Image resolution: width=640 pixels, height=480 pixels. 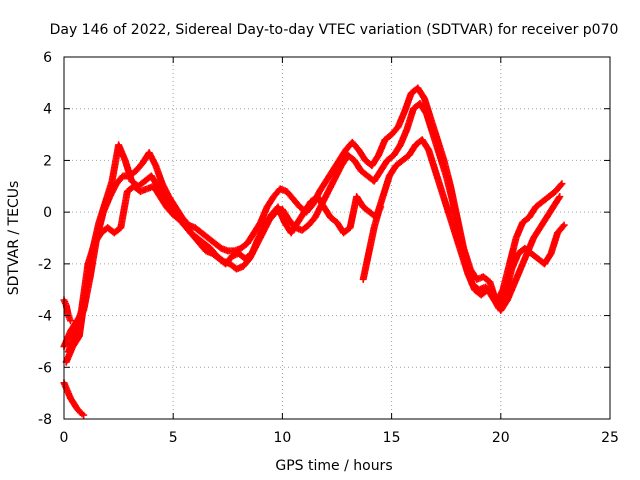 What do you see at coordinates (501, 438) in the screenshot?
I see `x-tick-label: 20` at bounding box center [501, 438].